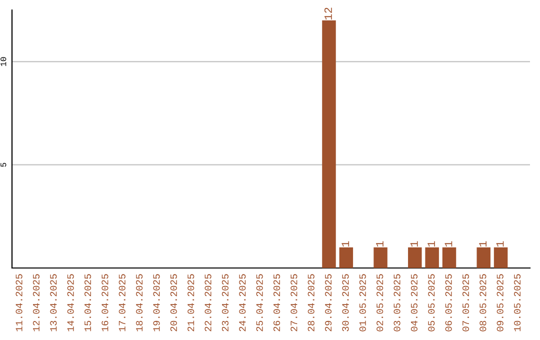 Image resolution: width=540 pixels, height=340 pixels. What do you see at coordinates (122, 303) in the screenshot?
I see `x-tick-label: 17.04.2025` at bounding box center [122, 303].